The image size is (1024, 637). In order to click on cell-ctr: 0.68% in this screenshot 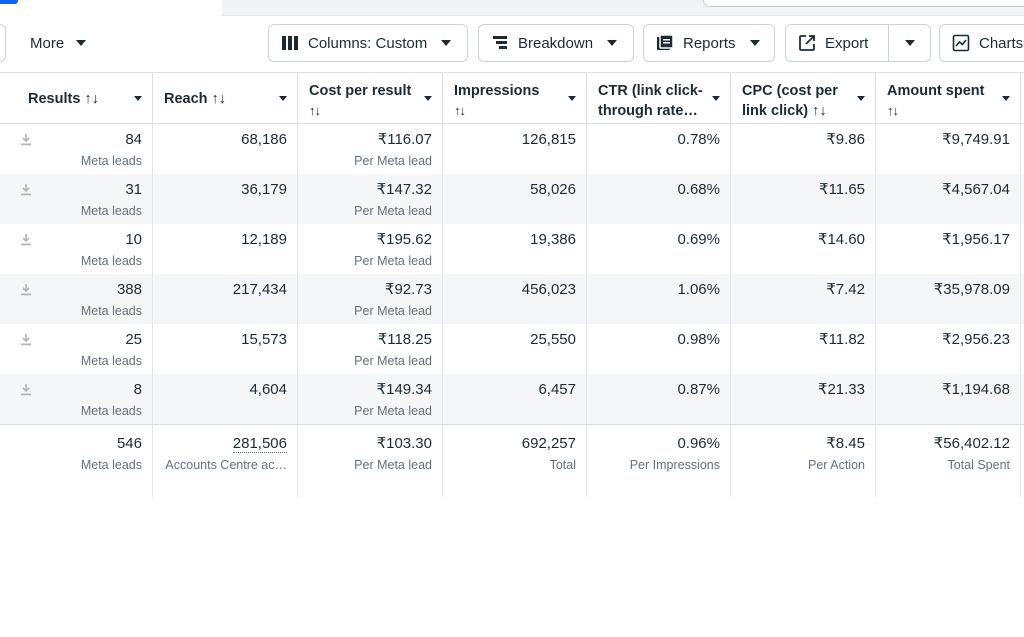, I will do `click(659, 199)`.